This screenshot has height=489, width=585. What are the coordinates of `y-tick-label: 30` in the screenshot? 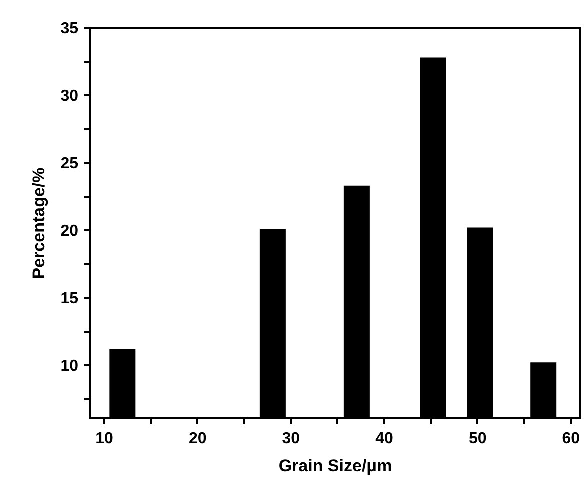 It's located at (69, 96).